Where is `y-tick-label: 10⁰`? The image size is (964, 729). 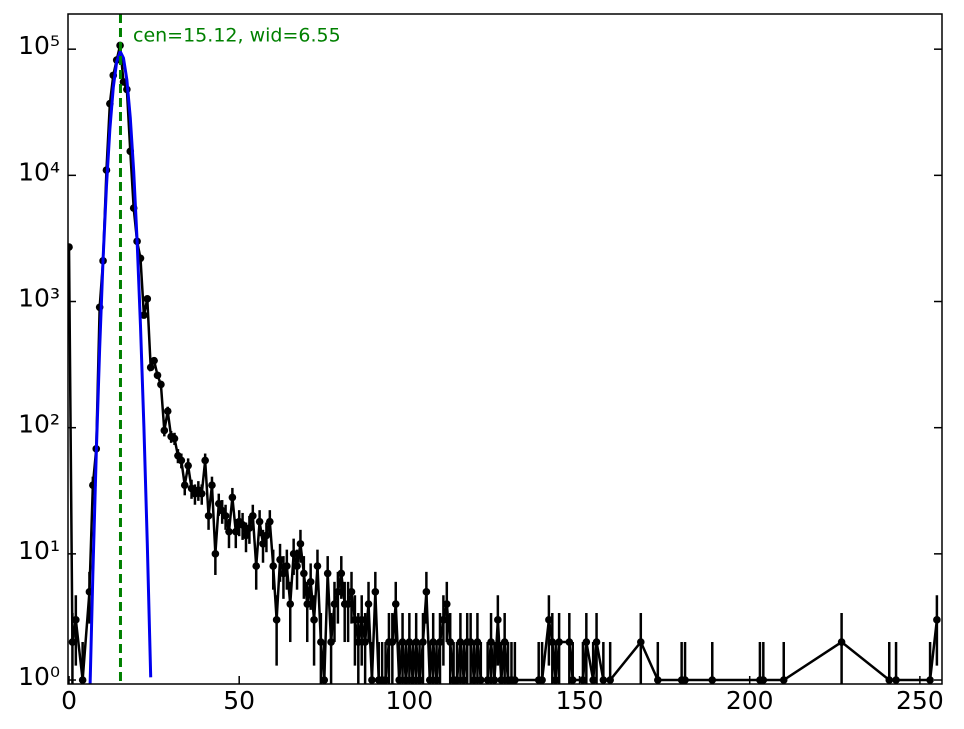 y-tick-label: 10⁰ is located at coordinates (39, 676).